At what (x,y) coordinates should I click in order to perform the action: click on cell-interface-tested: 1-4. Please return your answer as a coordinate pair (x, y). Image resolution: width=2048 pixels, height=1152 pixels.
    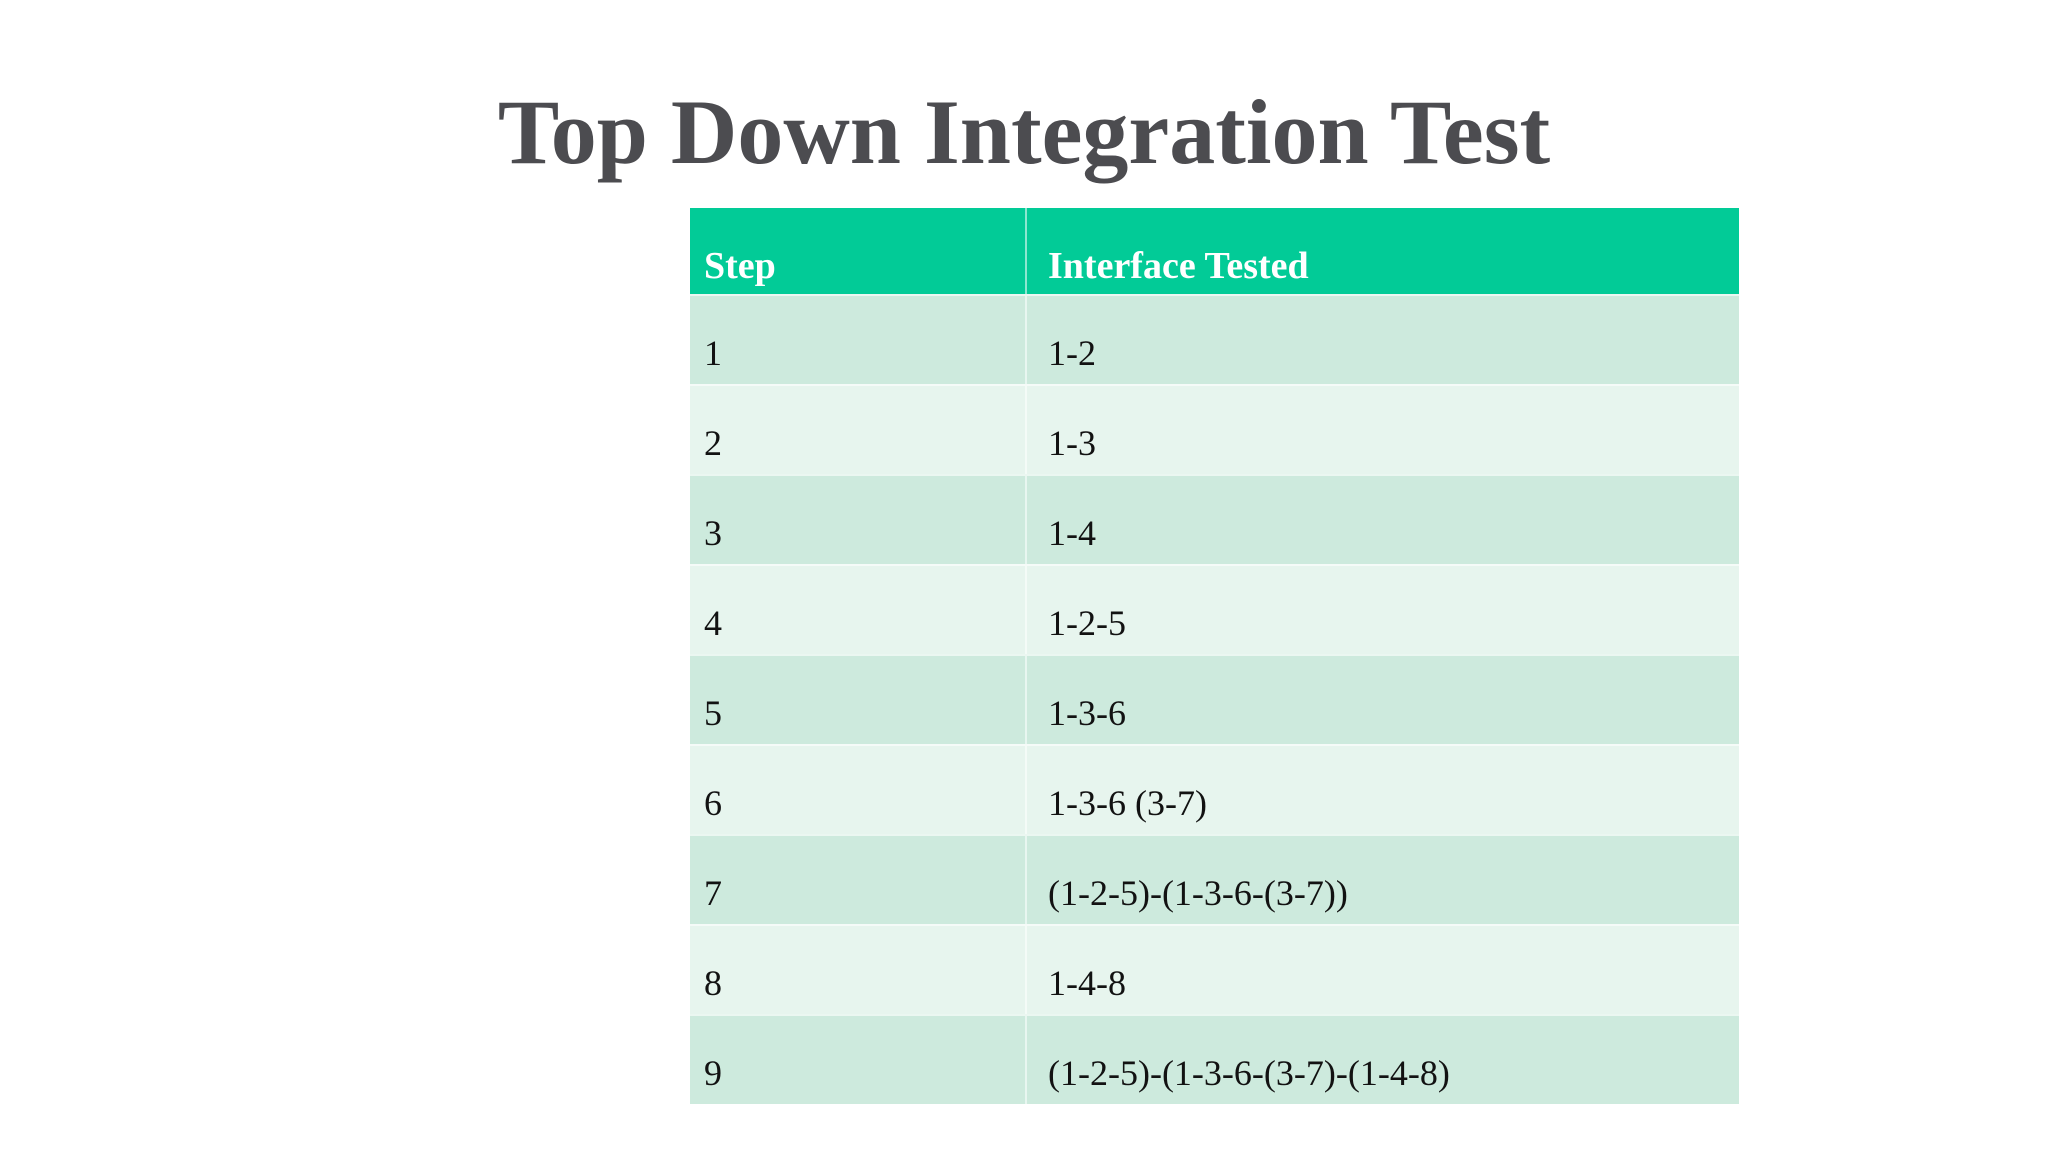
    Looking at the image, I should click on (1382, 520).